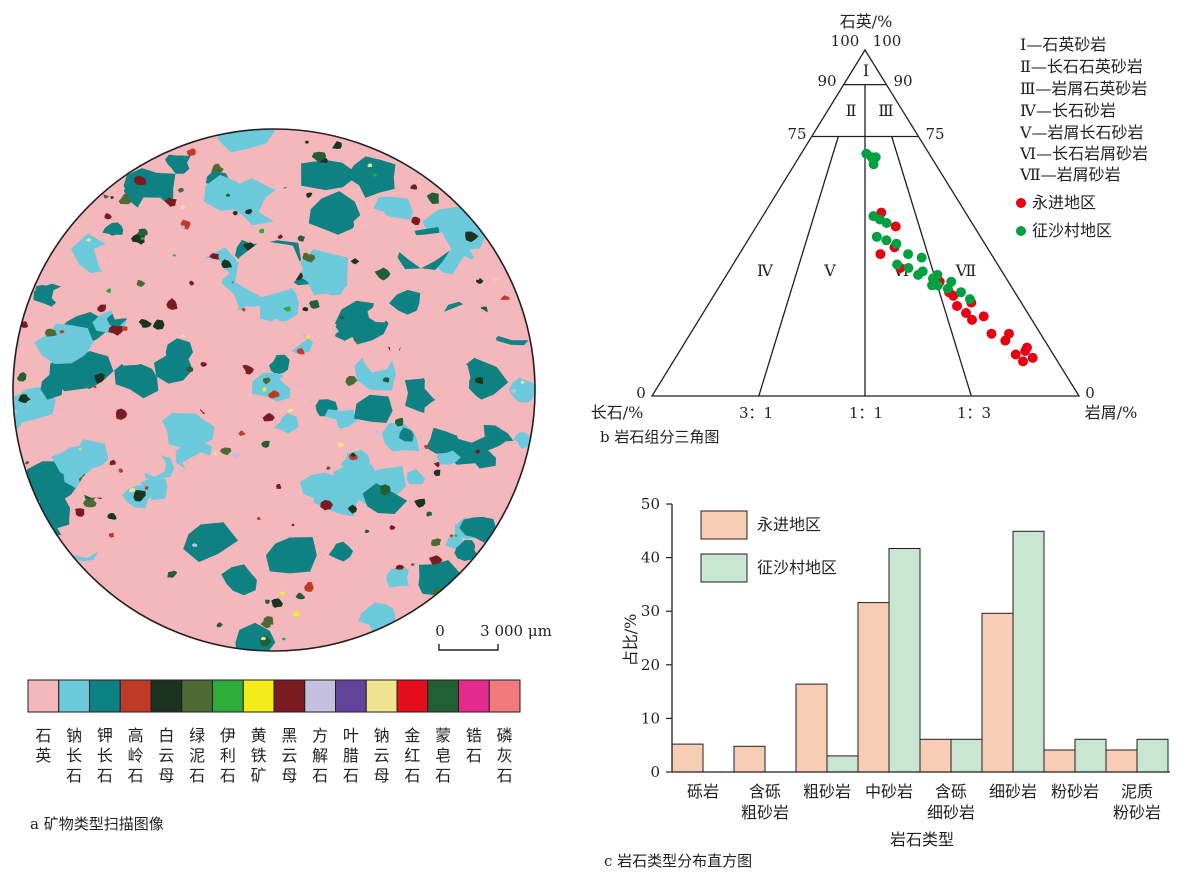  I want to click on x-tick-label: 含砾粗砂岩, so click(765, 802).